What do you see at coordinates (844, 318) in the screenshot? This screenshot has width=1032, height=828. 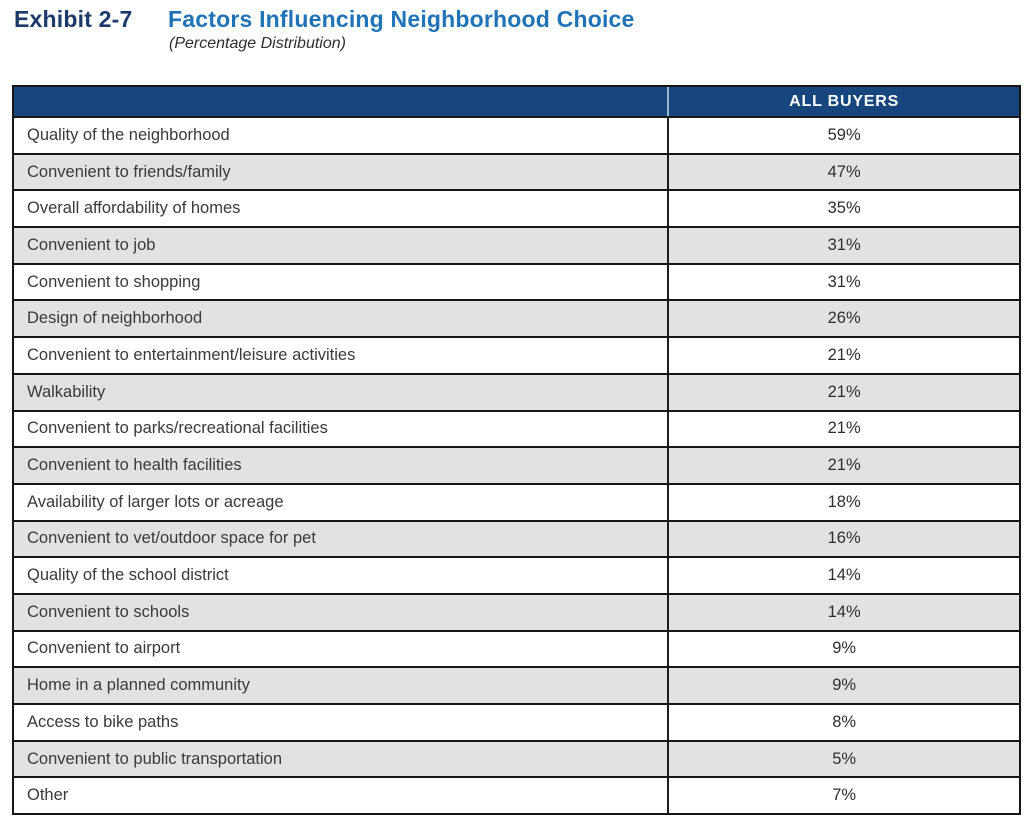 I see `factor-value: 26%` at bounding box center [844, 318].